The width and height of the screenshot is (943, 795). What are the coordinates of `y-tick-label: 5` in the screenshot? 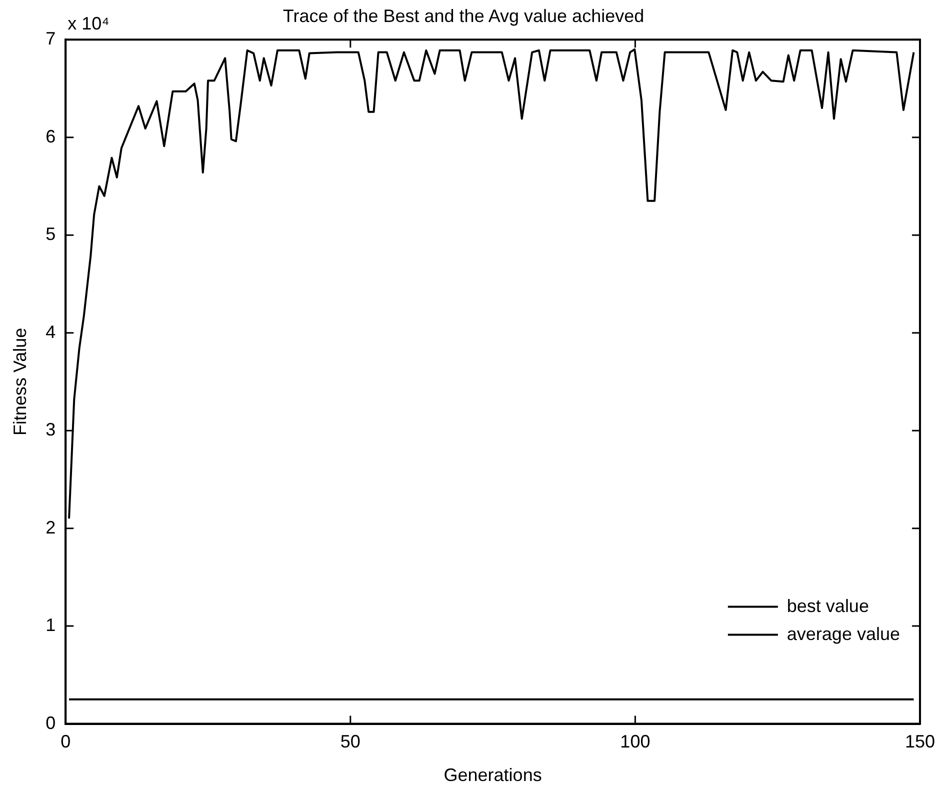 It's located at (51, 234).